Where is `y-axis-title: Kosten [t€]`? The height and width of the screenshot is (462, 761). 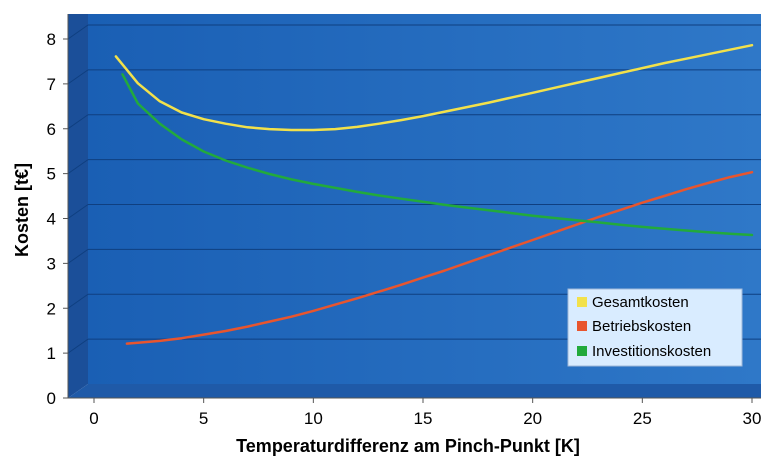 y-axis-title: Kosten [t€] is located at coordinates (22, 210).